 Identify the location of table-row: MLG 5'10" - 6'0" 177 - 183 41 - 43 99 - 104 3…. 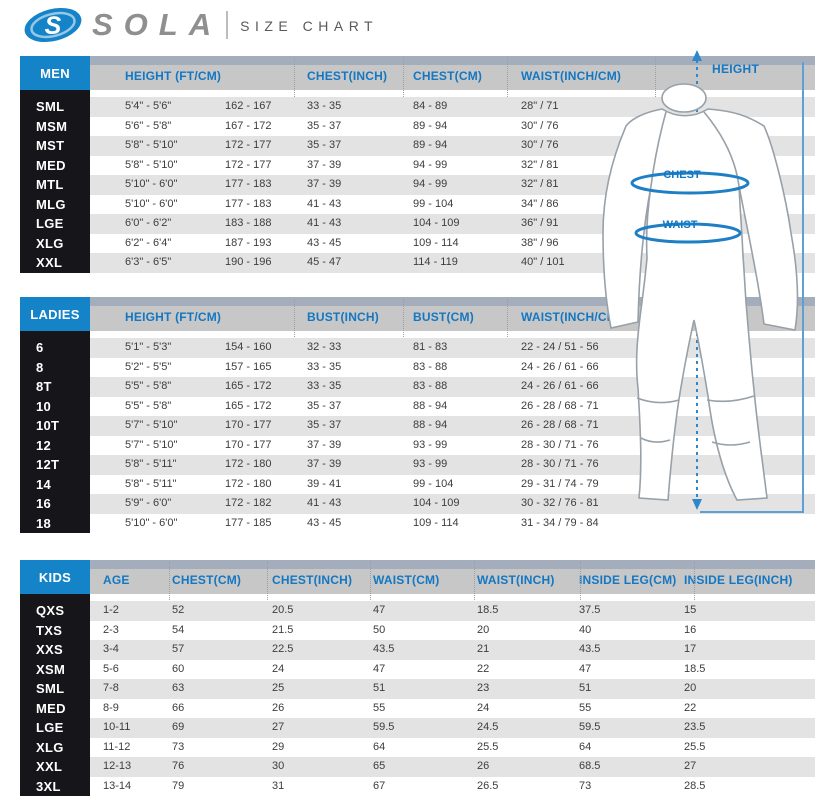
(417, 204).